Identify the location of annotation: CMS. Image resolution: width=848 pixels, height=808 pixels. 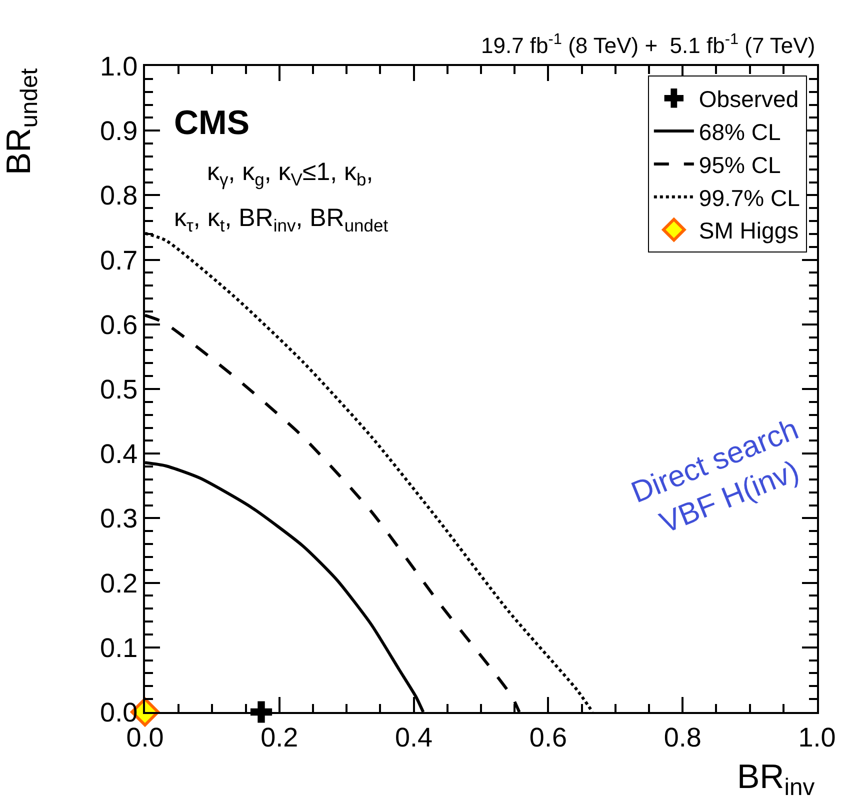
(212, 123).